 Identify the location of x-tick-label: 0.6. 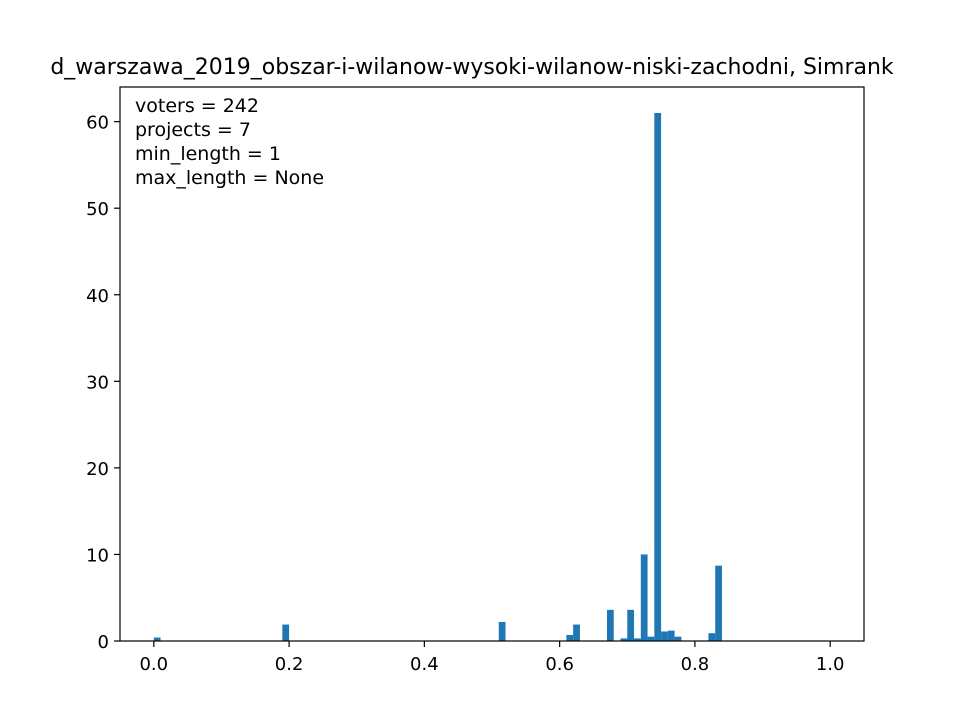
(559, 664).